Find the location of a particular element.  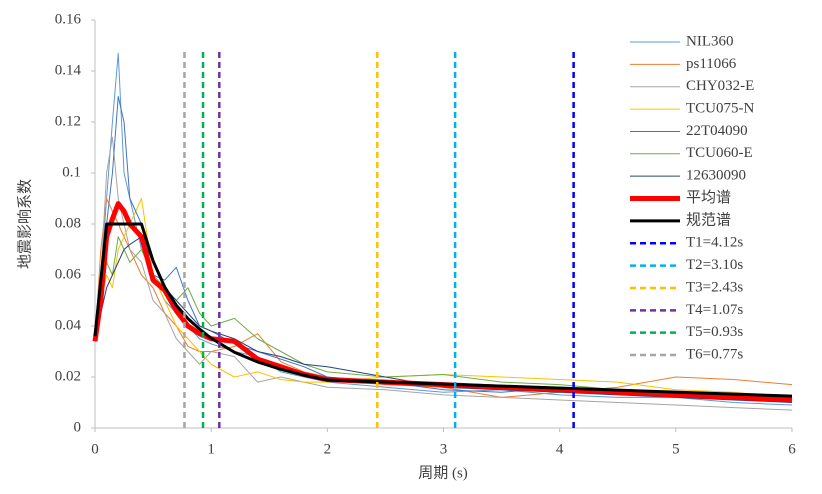

x-axis-title: 周期 (s) is located at coordinates (443, 472).